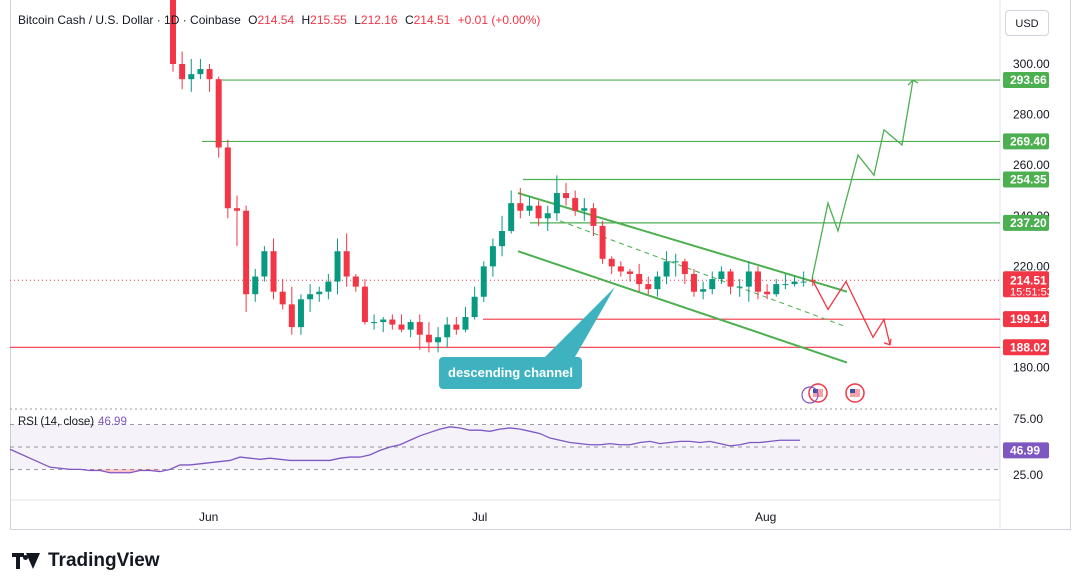 Image resolution: width=1080 pixels, height=577 pixels. I want to click on channel-upper-line, so click(682, 242).